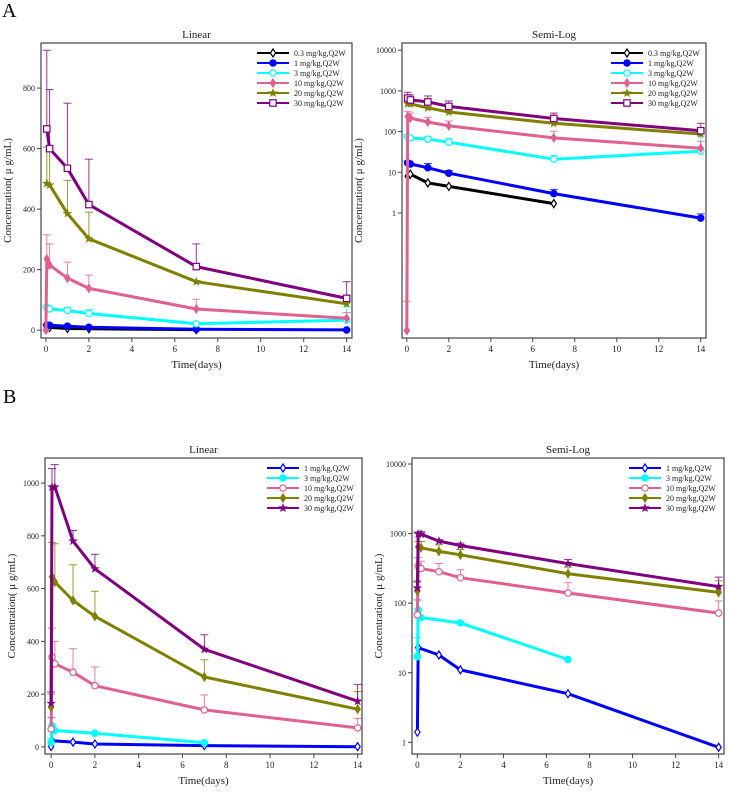 This screenshot has width=729, height=796. I want to click on y-tick-label: 100, so click(390, 132).